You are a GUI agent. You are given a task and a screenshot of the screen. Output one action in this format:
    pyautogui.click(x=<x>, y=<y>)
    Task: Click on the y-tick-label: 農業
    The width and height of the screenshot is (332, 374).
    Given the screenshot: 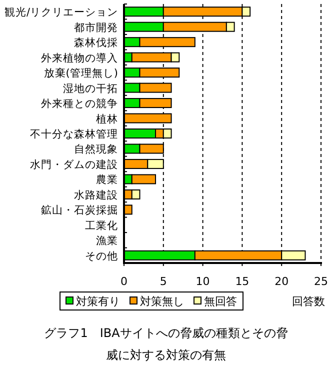 What is the action you would take?
    pyautogui.click(x=107, y=179)
    